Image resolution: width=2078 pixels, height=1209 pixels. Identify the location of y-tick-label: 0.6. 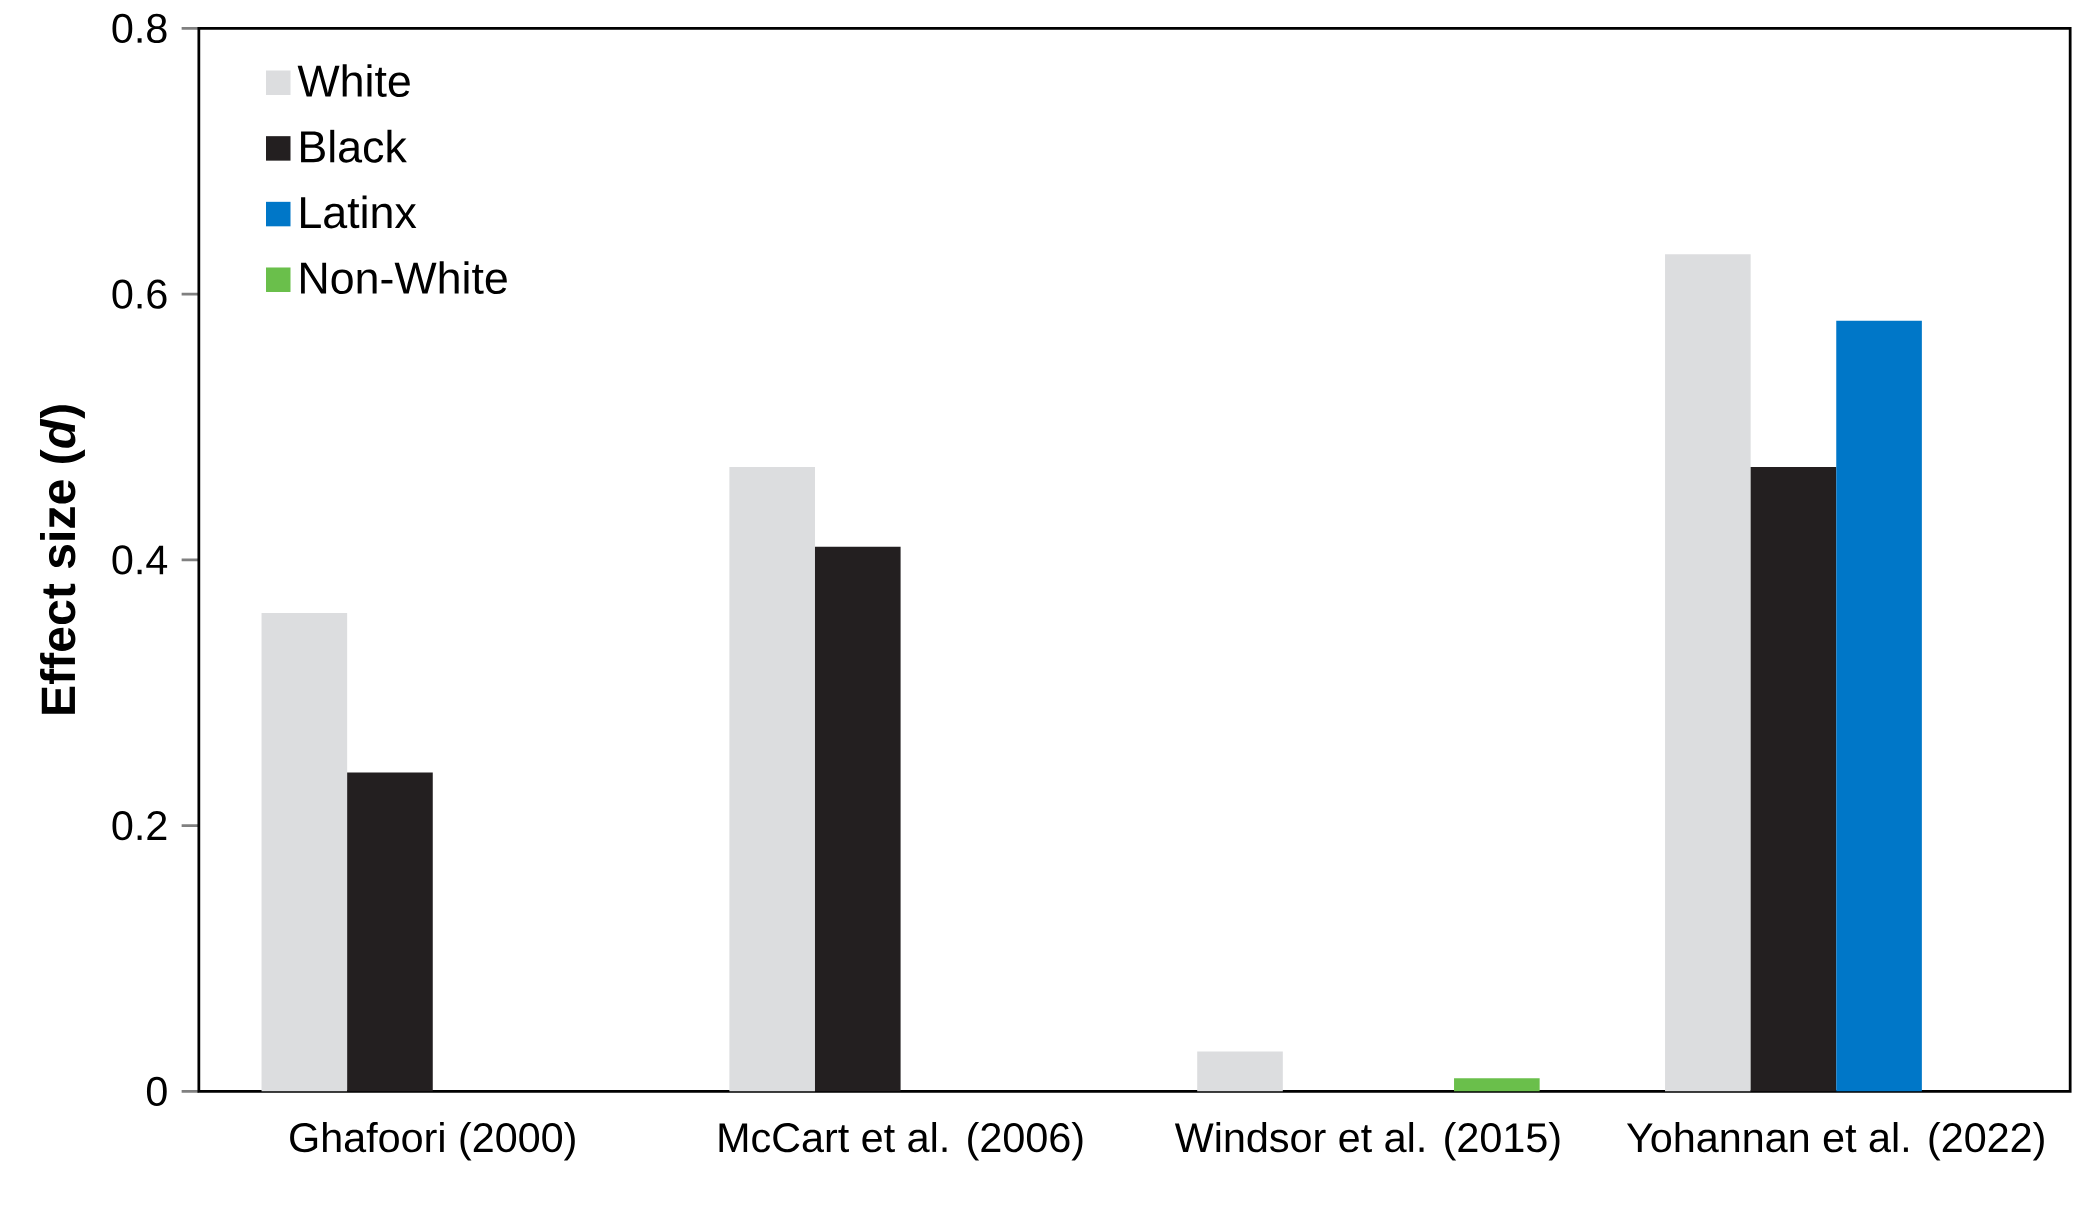
(139, 294).